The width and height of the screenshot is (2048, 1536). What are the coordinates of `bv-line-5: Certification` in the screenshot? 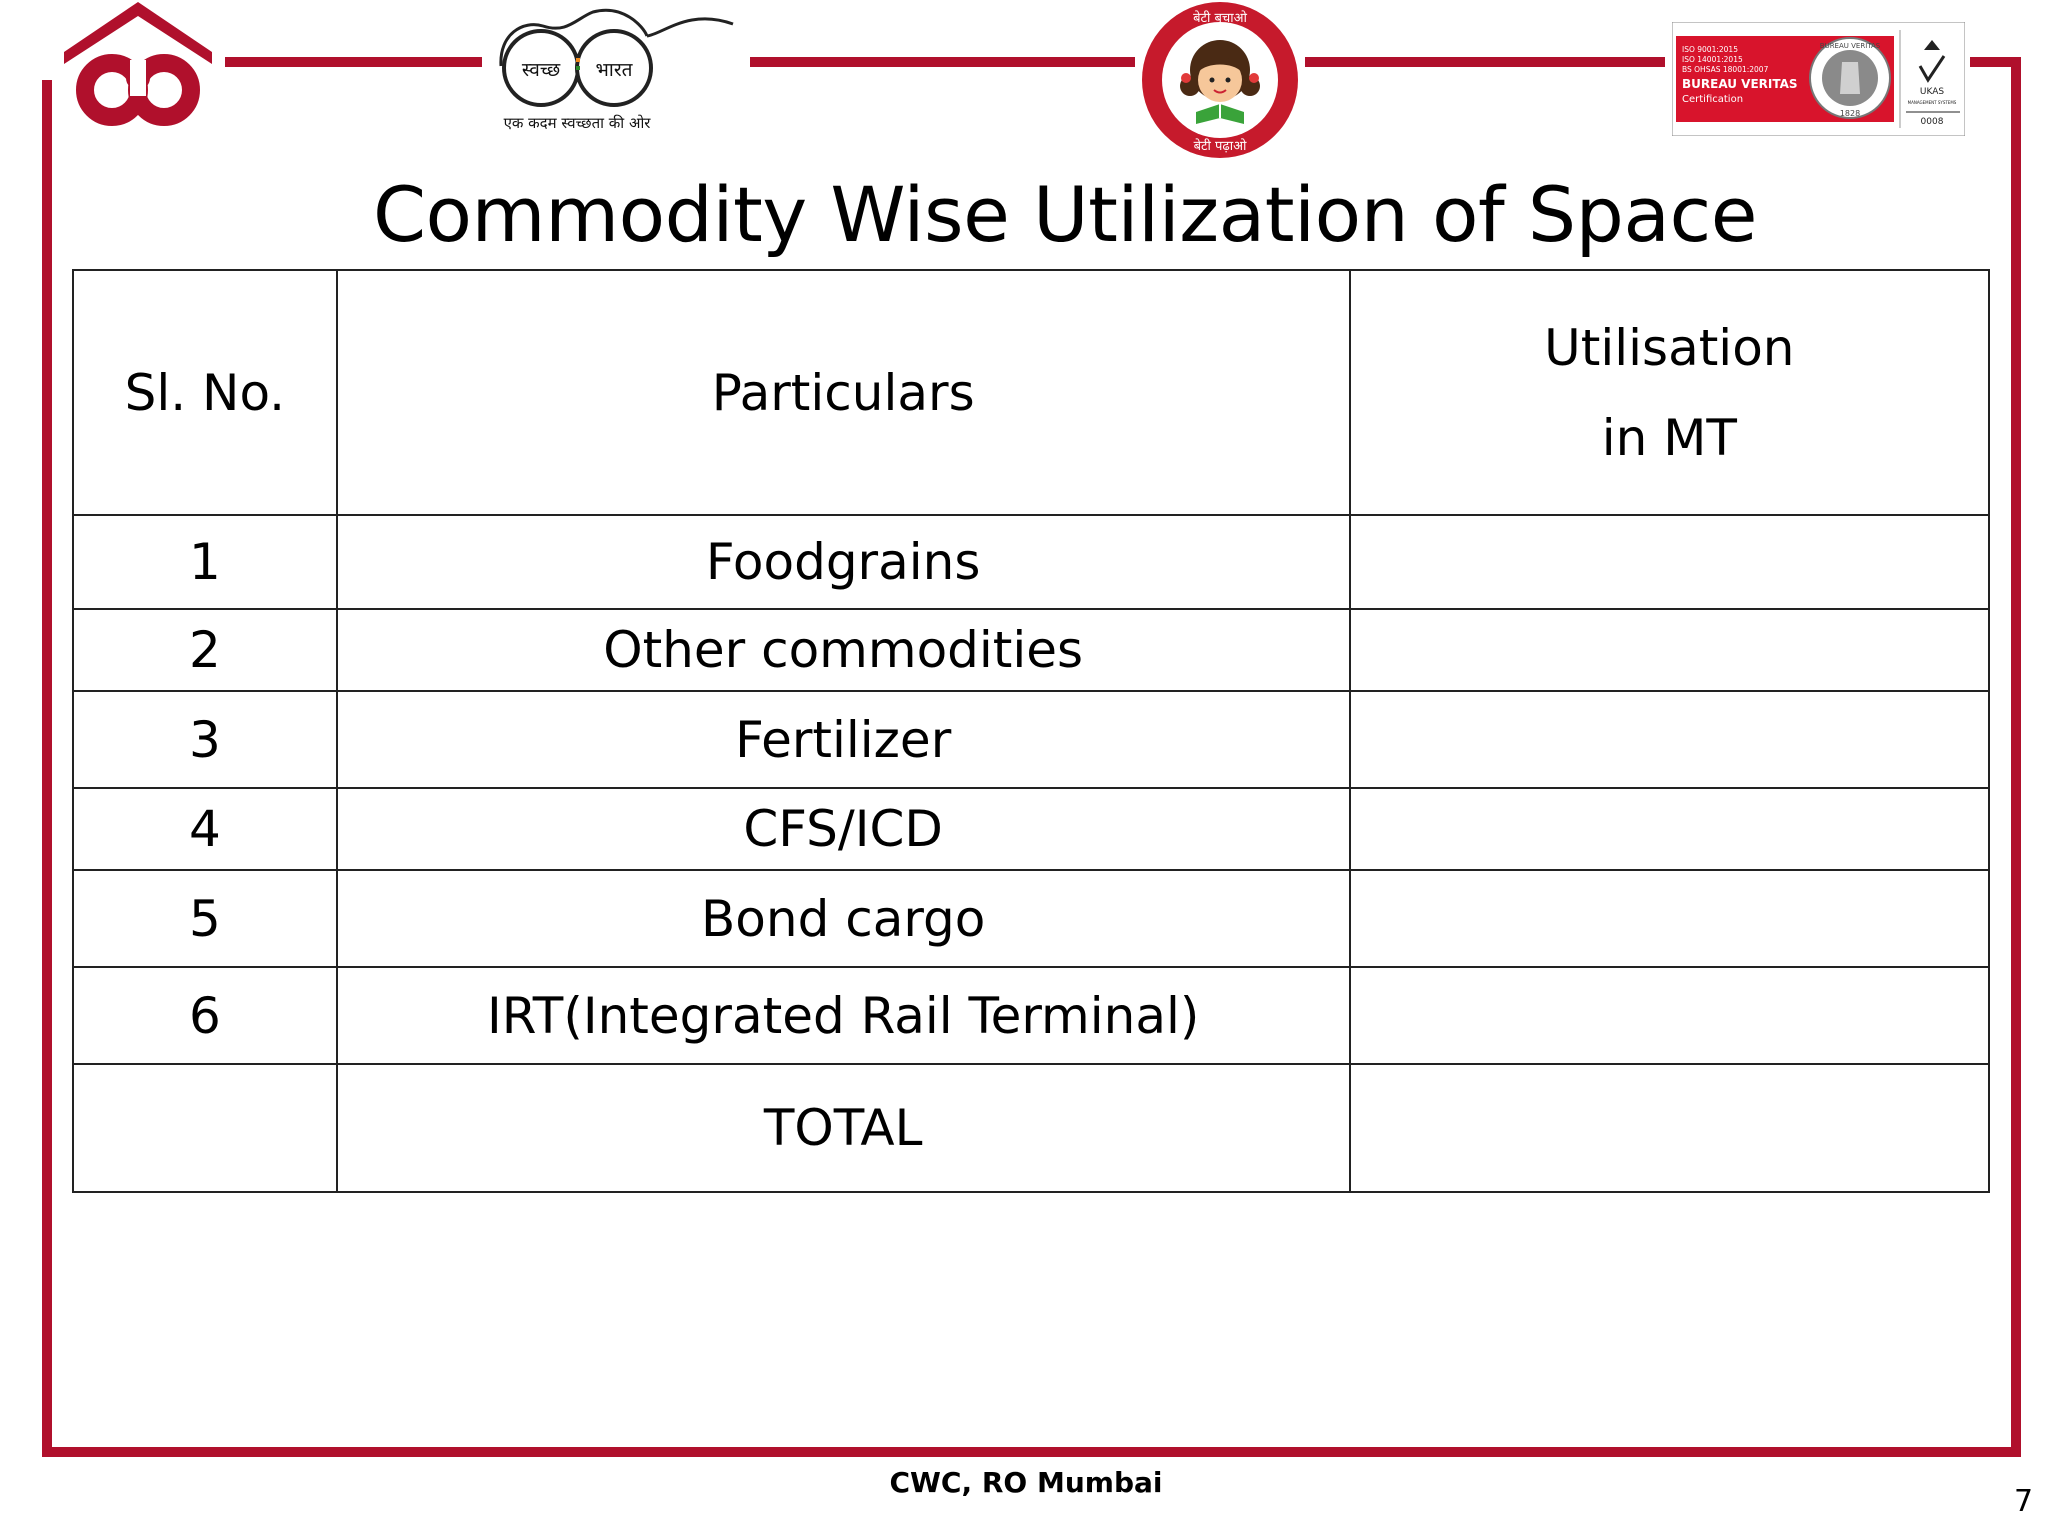 It's located at (1712, 99).